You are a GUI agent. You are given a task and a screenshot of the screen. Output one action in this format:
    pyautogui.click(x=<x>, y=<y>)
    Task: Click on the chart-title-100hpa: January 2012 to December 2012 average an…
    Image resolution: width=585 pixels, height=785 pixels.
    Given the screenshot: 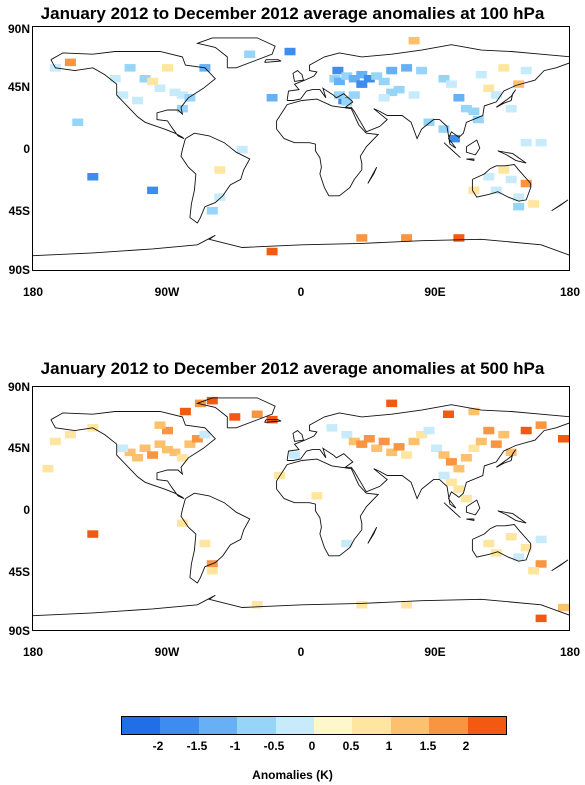 What is the action you would take?
    pyautogui.click(x=292, y=13)
    